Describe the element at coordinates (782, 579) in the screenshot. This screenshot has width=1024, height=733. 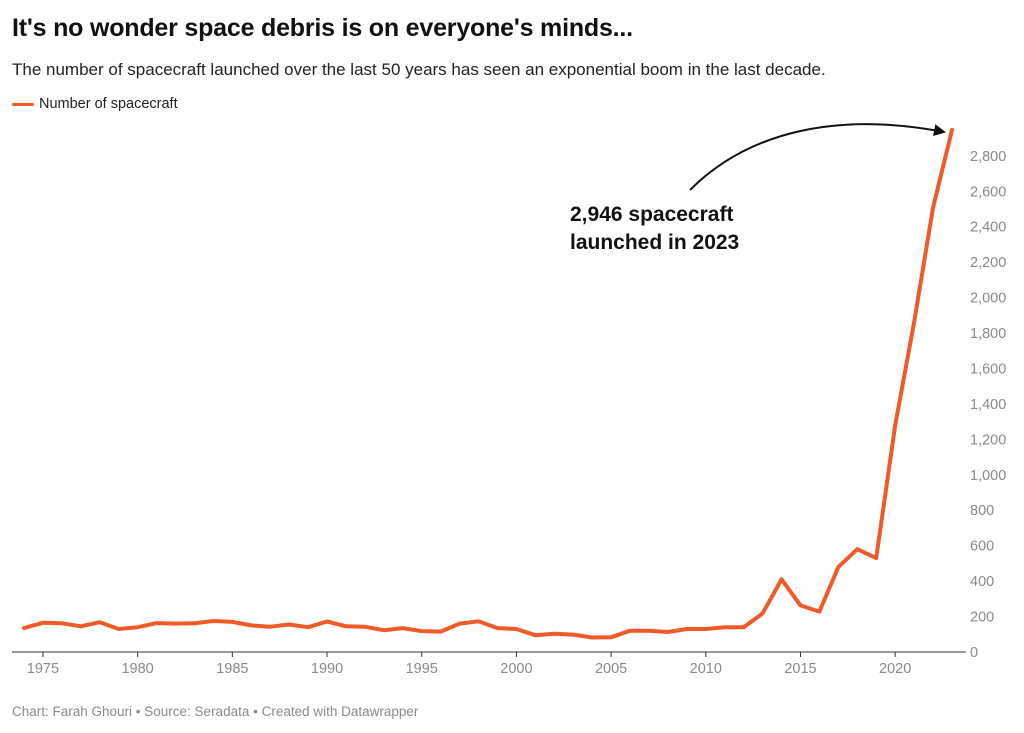
I see `data-point-2014` at that location.